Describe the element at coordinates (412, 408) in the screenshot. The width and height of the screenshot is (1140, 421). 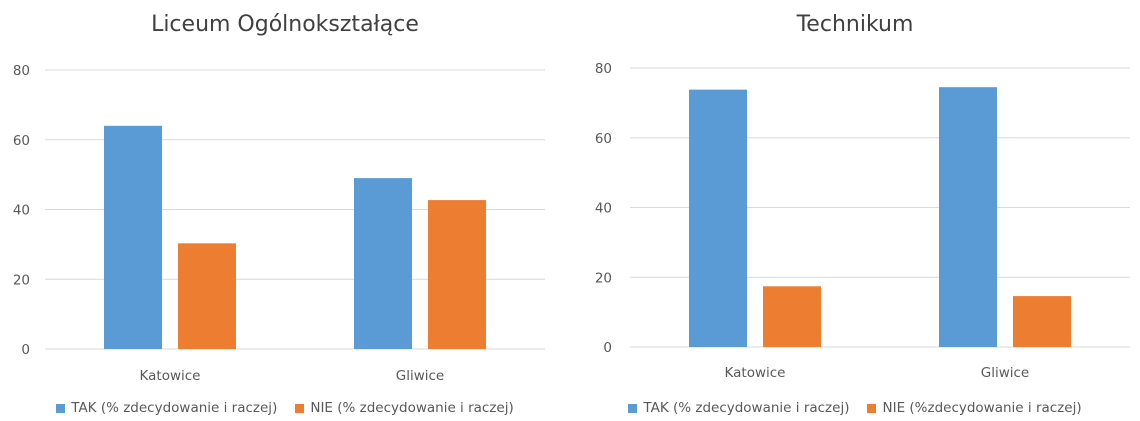
I see `legend-label-nie: NIE (% zdecydowanie i raczej)` at that location.